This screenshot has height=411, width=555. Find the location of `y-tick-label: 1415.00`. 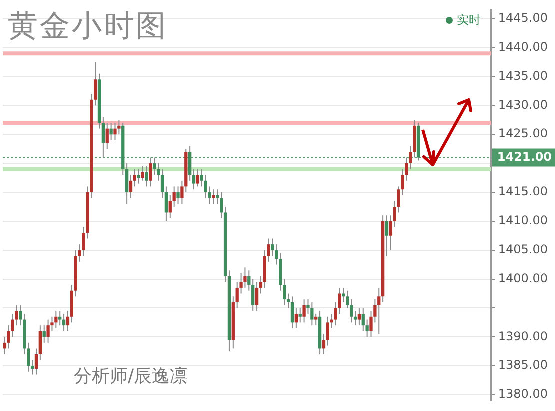

y-tick-label: 1415.00 is located at coordinates (523, 191).